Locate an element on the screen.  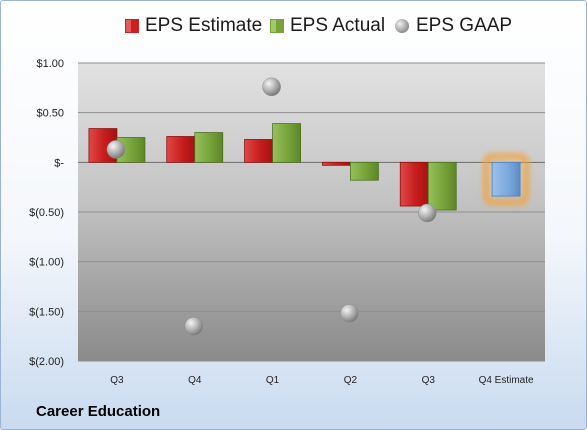
x-tick-label: Q4 Estimate is located at coordinates (506, 380).